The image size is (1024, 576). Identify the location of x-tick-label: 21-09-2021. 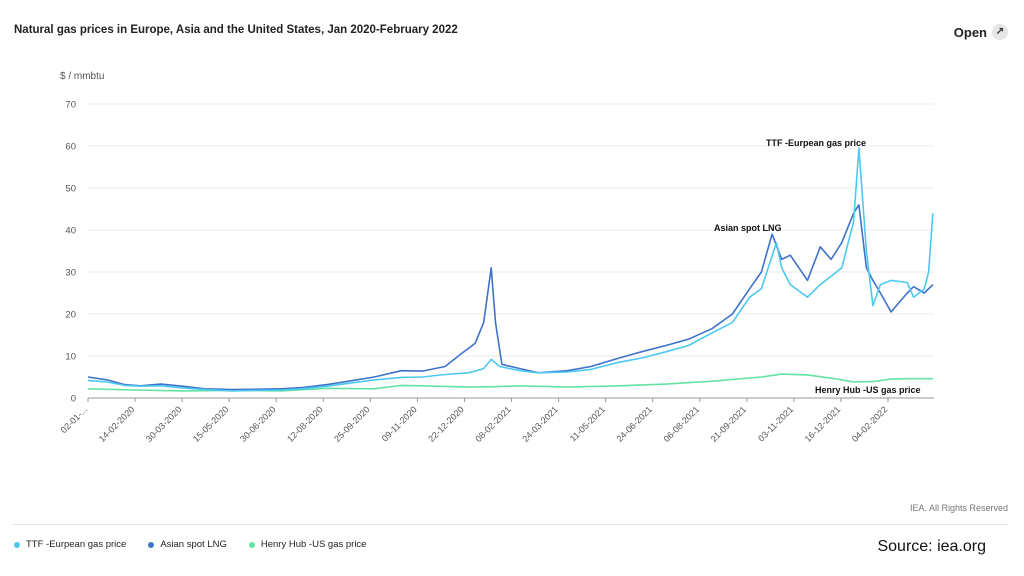
(729, 424).